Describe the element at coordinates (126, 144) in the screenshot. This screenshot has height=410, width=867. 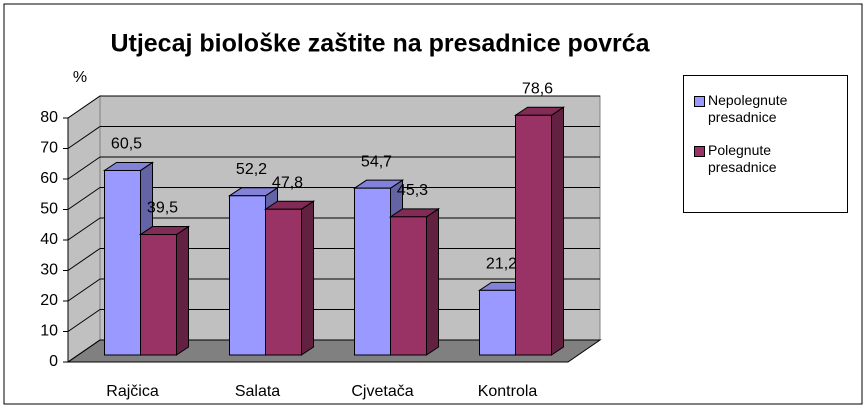
I see `data-label: 60,5` at that location.